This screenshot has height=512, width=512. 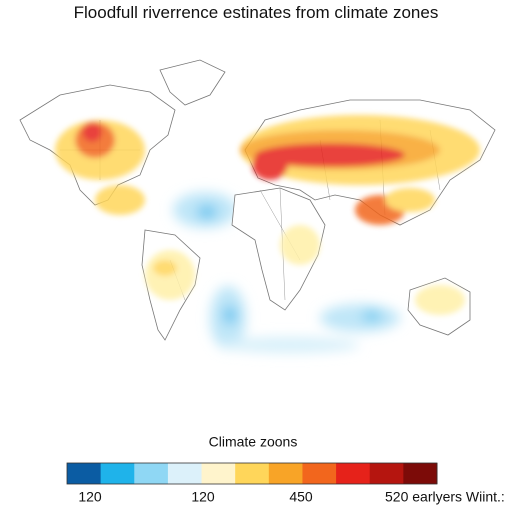 I want to click on legend-title: Climate zoons, so click(x=253, y=442).